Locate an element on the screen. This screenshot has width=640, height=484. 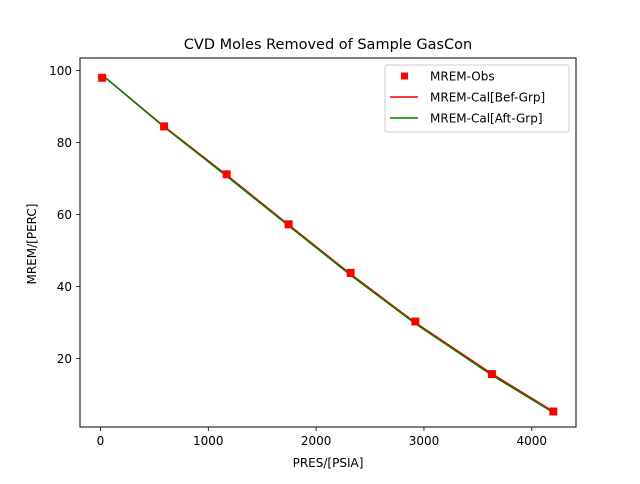
legend-label: MREM-Cal[Aft-Grp] is located at coordinates (486, 119).